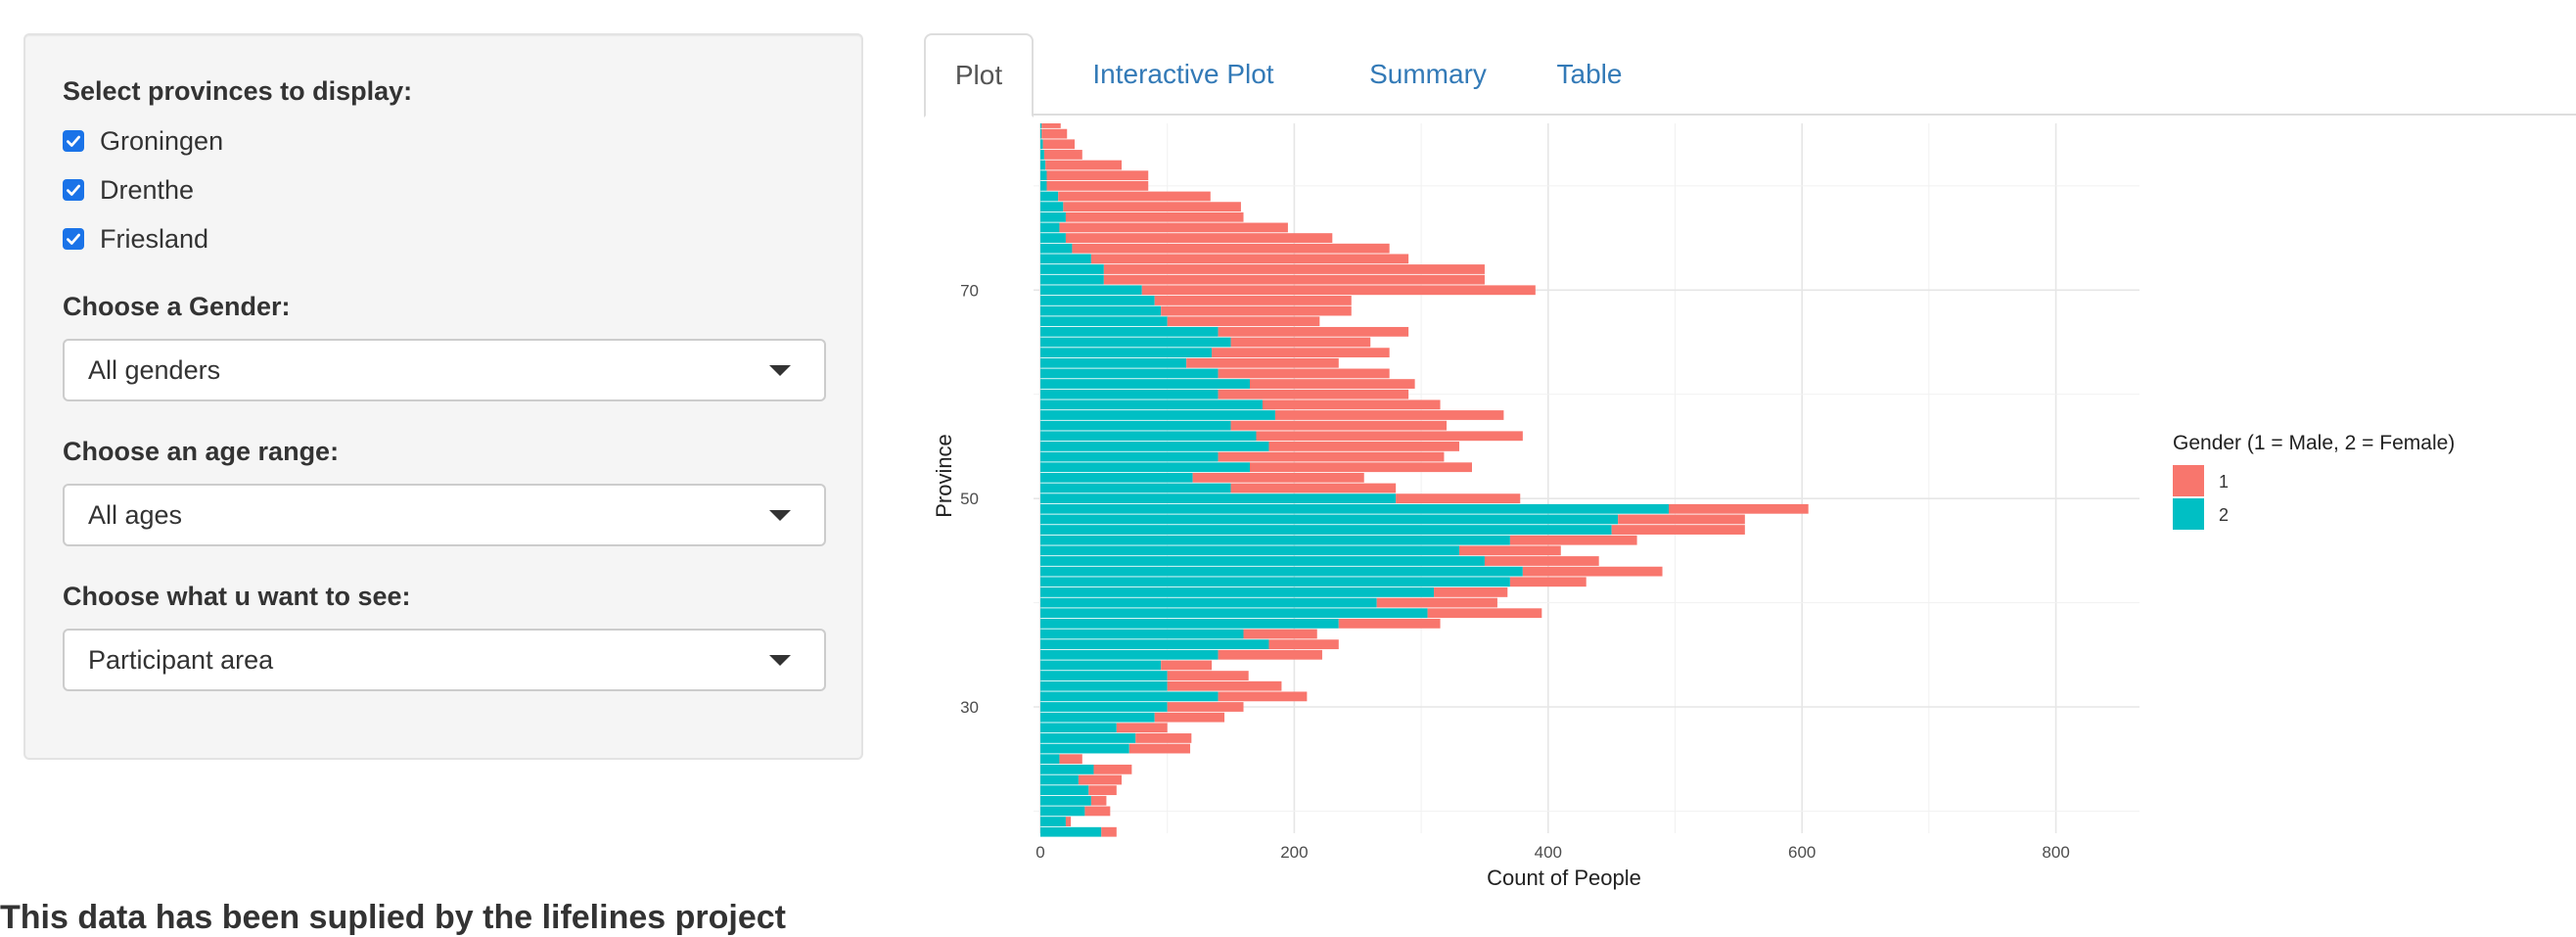 The height and width of the screenshot is (937, 2576). I want to click on x-tick-label: 600, so click(1802, 852).